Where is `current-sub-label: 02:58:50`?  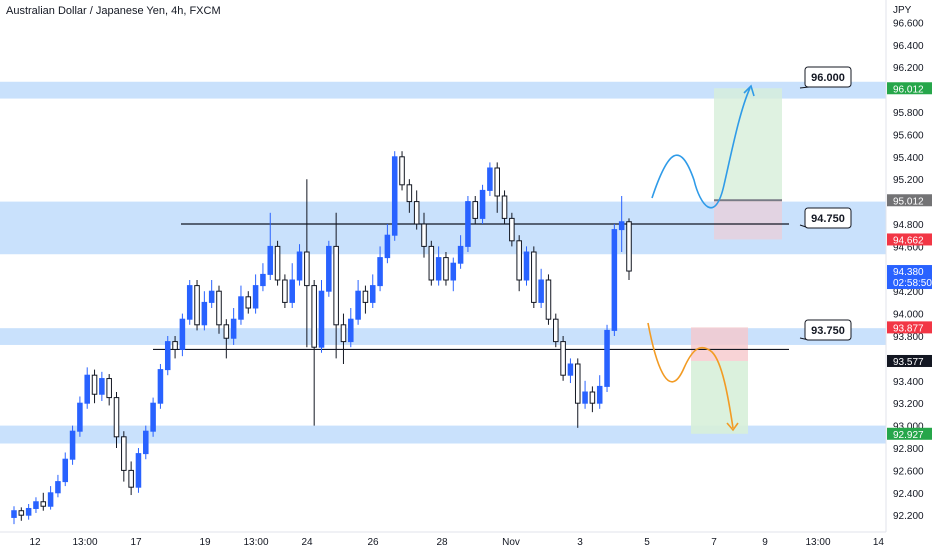 current-sub-label: 02:58:50 is located at coordinates (912, 283).